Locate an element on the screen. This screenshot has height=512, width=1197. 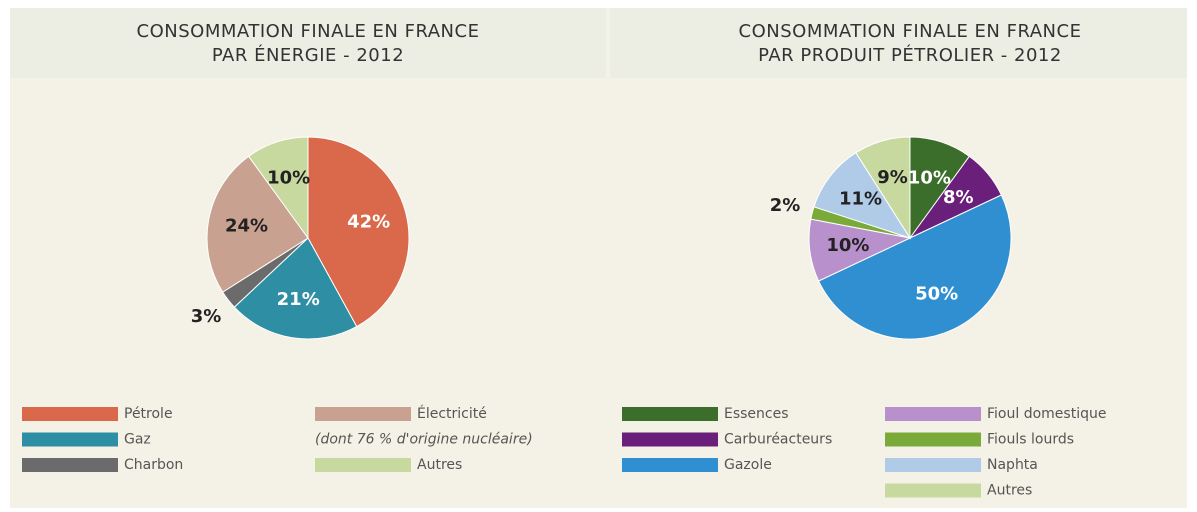
value-label: 50% is located at coordinates (936, 294).